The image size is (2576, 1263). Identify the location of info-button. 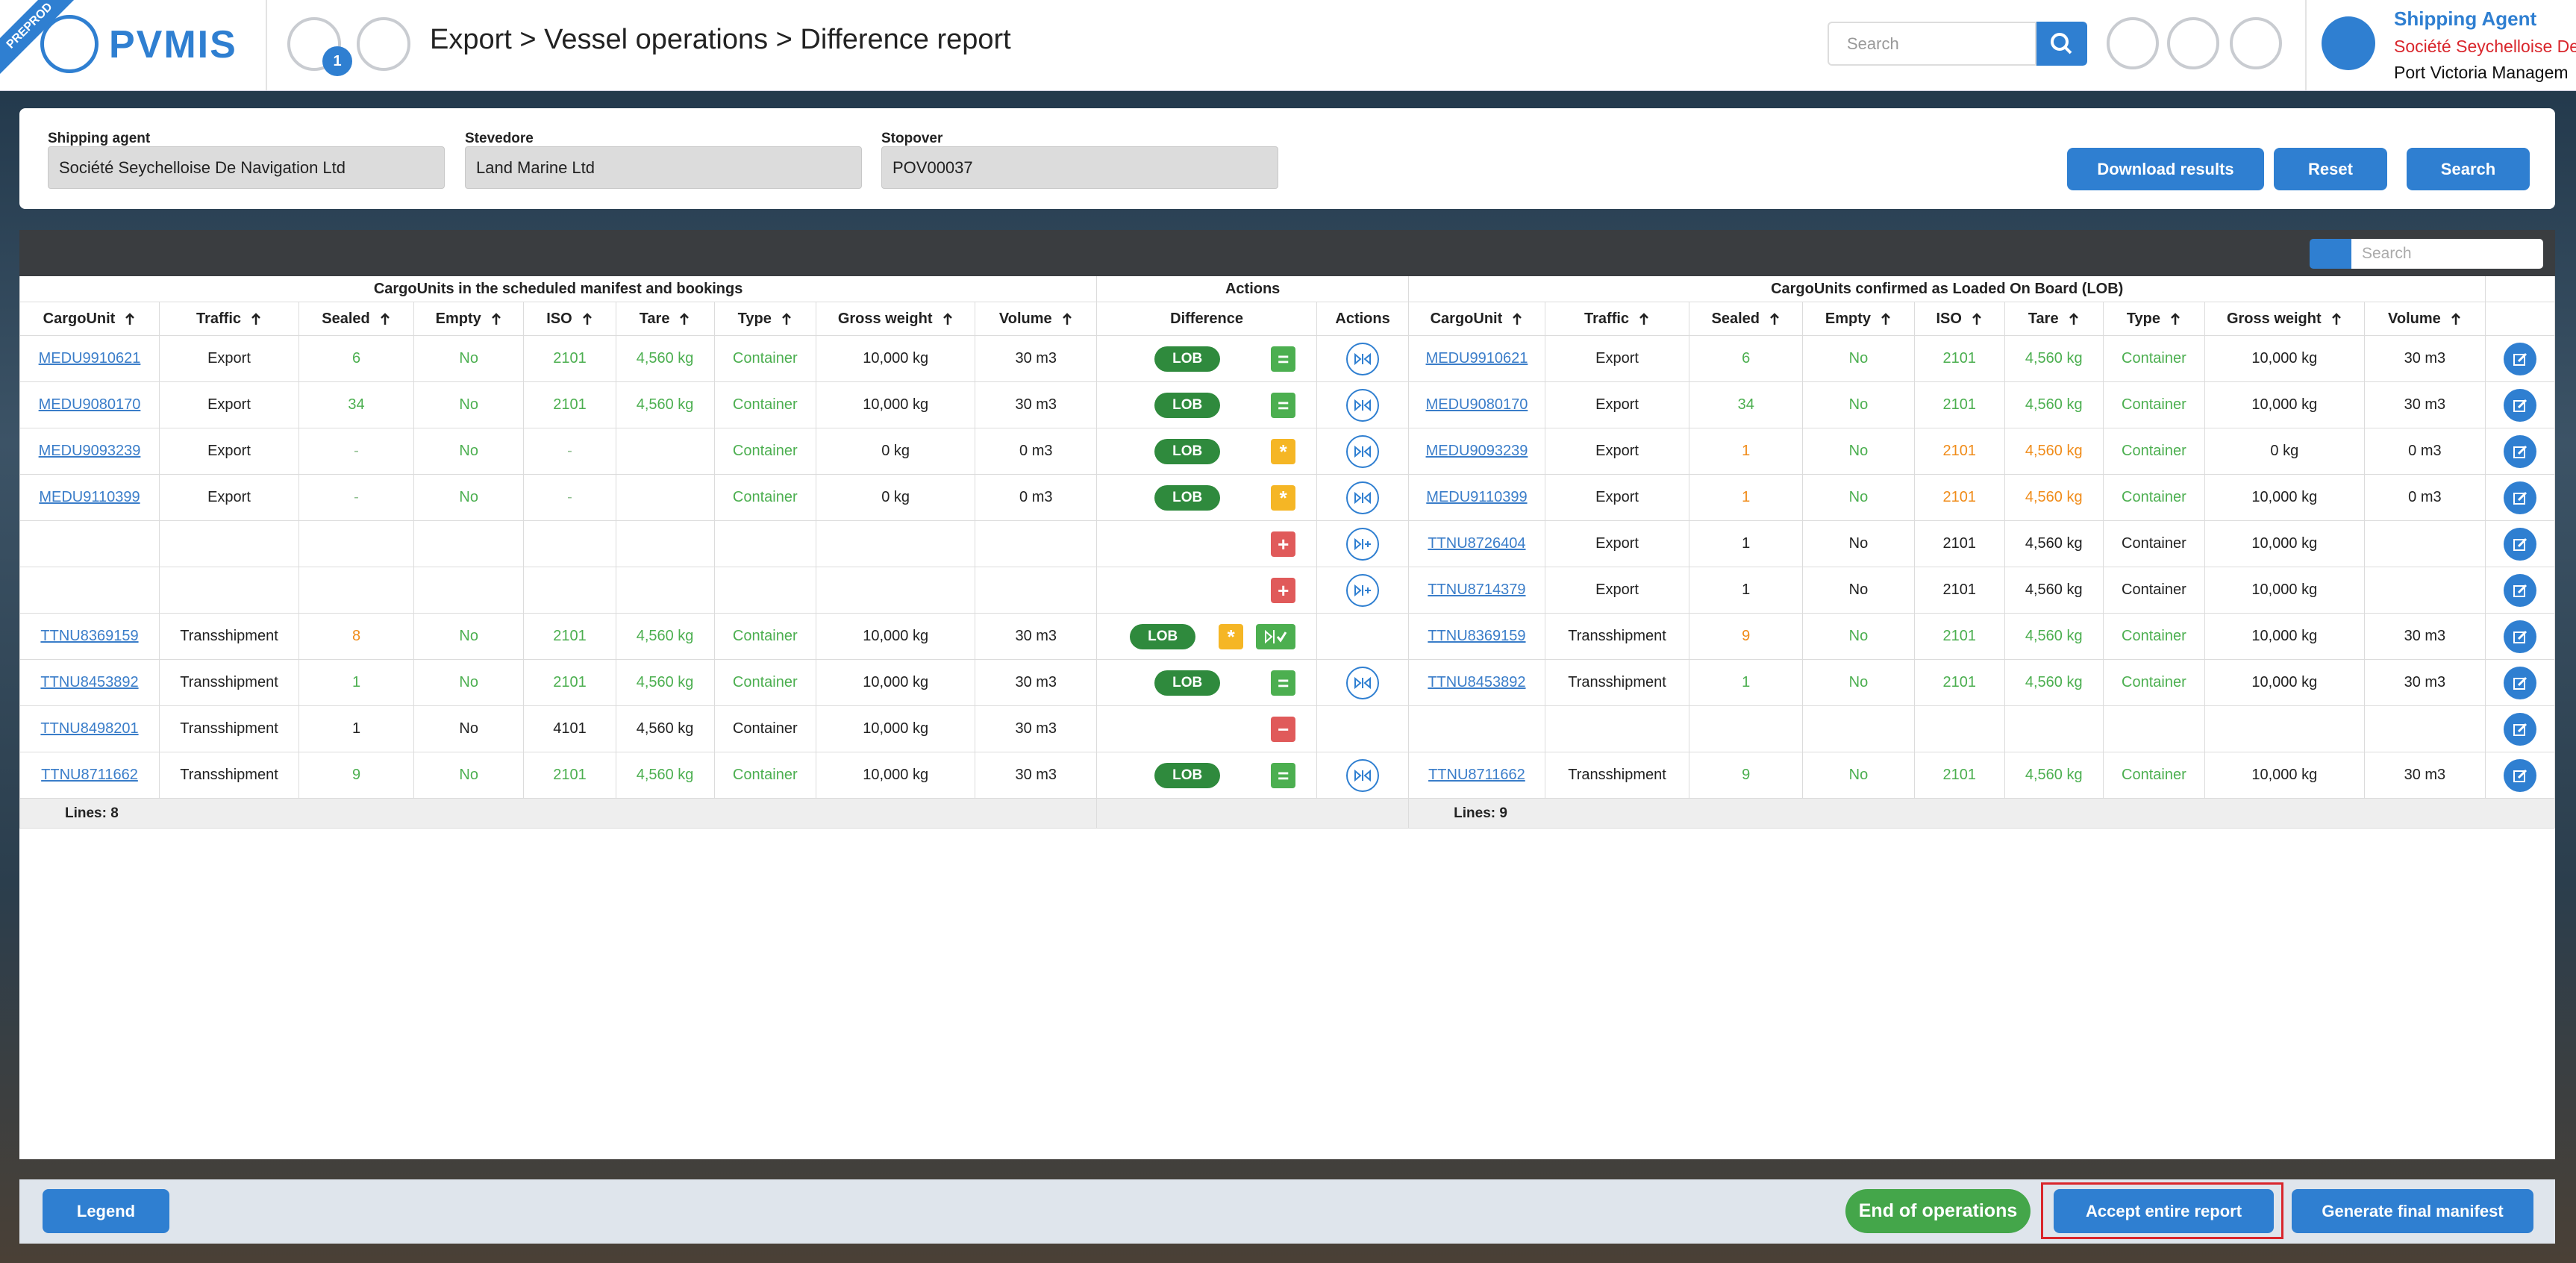
(2256, 43).